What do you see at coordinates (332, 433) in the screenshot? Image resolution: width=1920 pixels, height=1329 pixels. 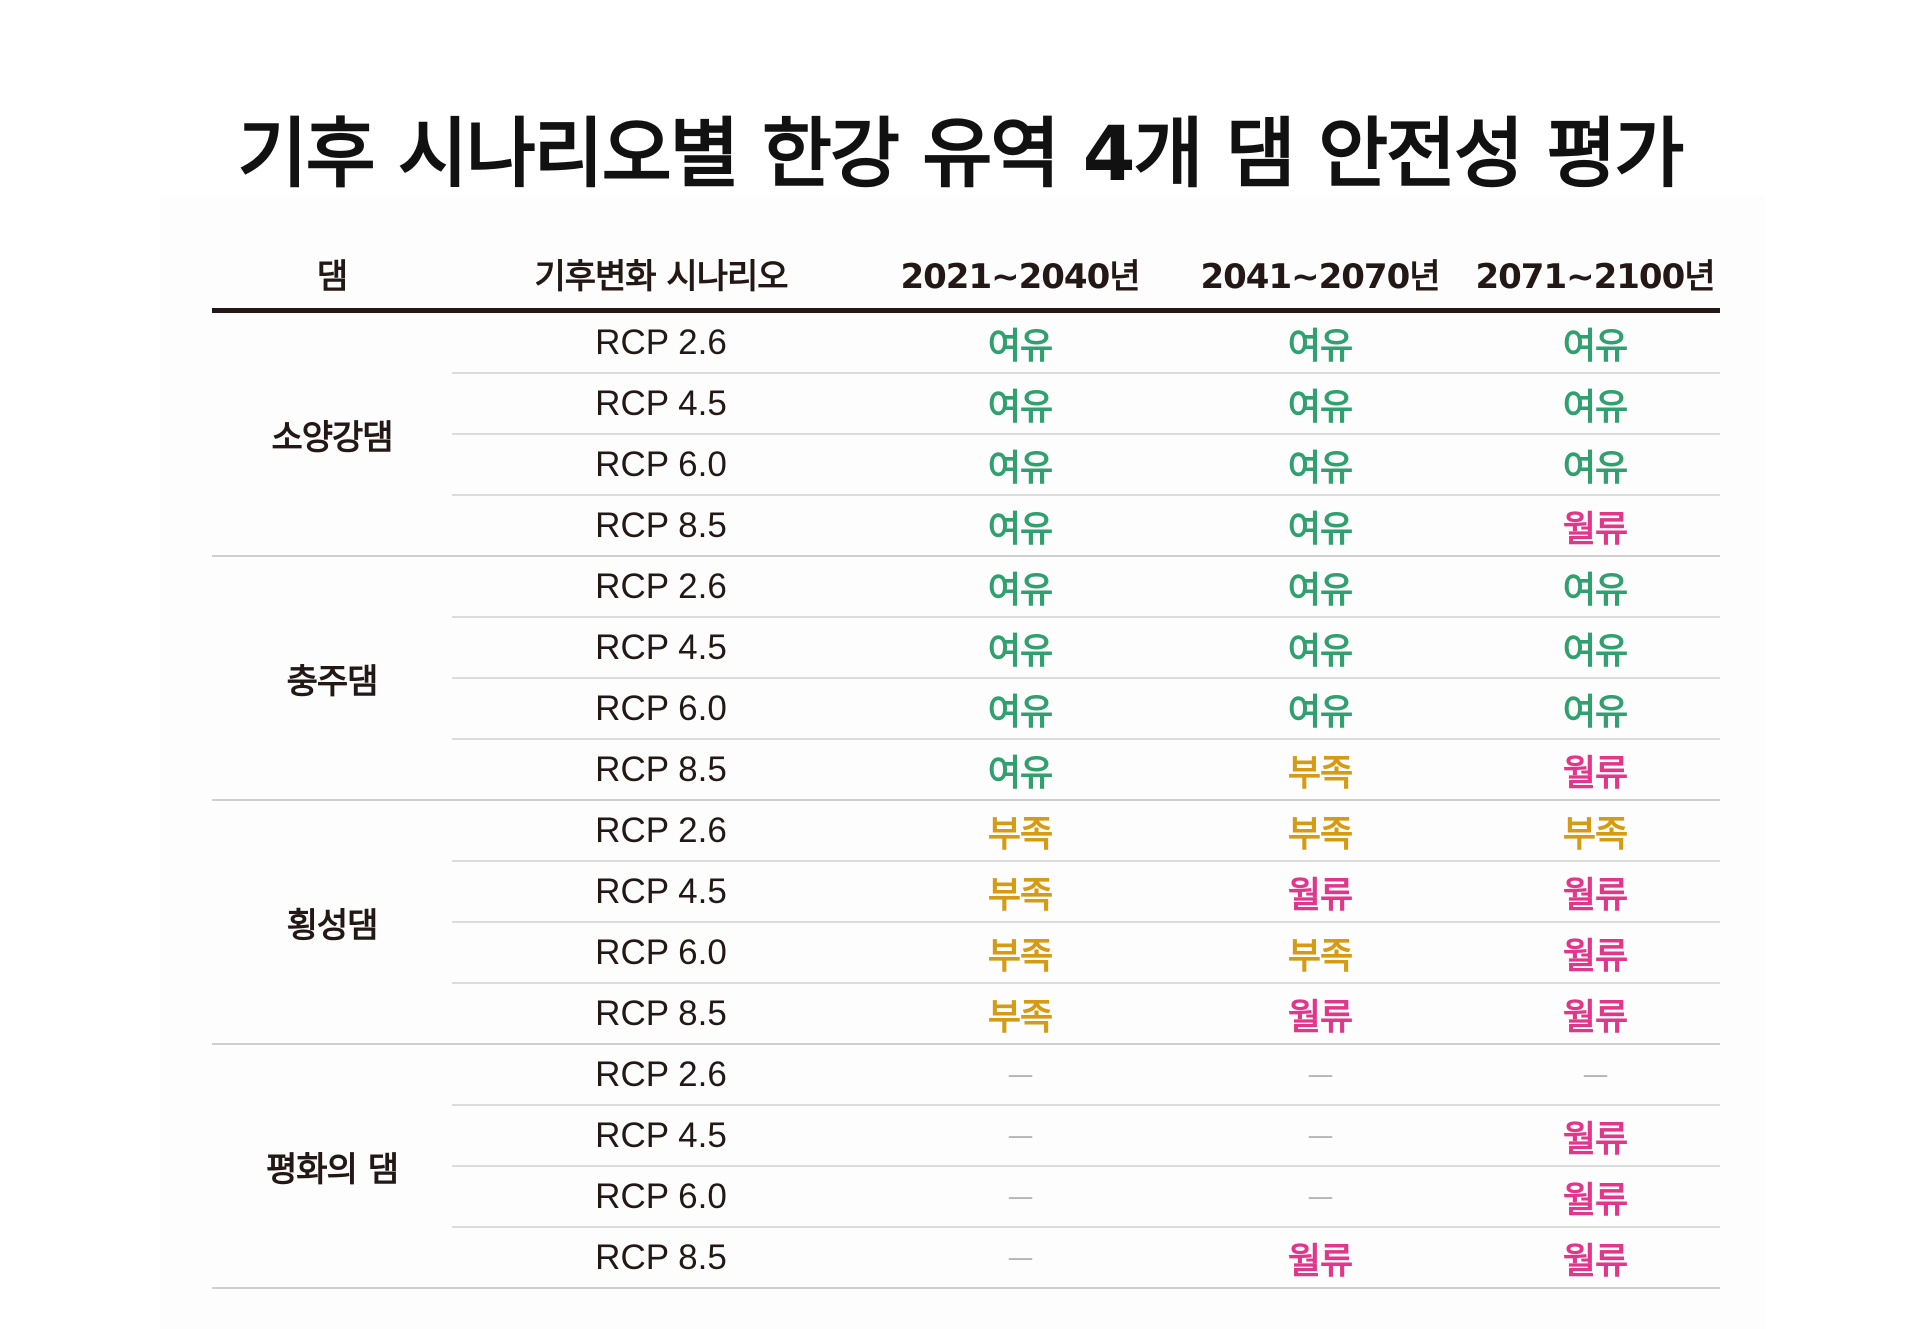 I see `dam-name: 소양강댐` at bounding box center [332, 433].